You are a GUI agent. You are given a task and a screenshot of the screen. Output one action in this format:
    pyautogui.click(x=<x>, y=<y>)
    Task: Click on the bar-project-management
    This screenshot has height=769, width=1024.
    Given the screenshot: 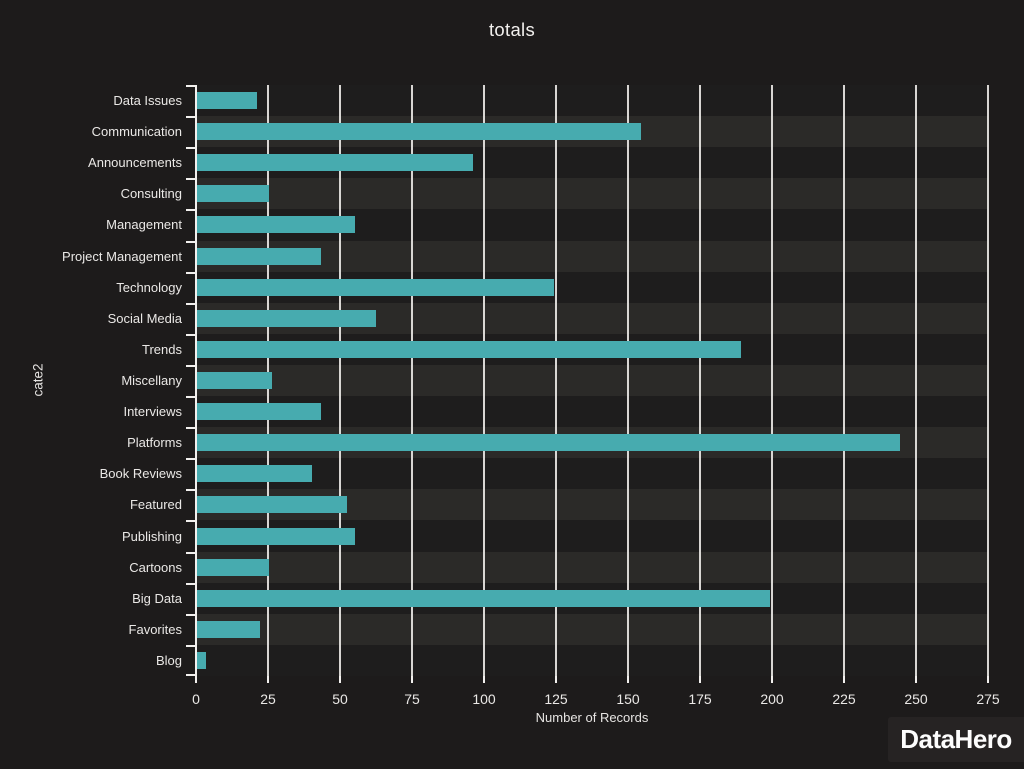 What is the action you would take?
    pyautogui.click(x=259, y=256)
    